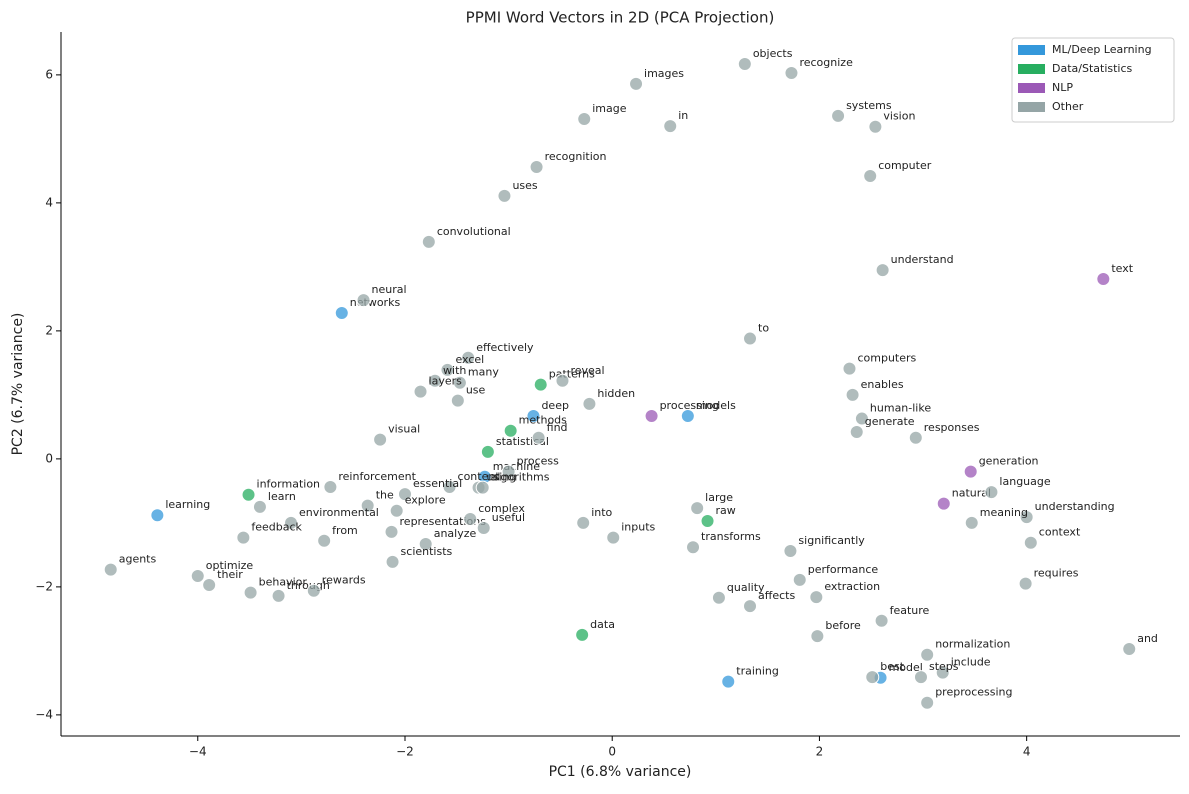  I want to click on point-label: the, so click(385, 495).